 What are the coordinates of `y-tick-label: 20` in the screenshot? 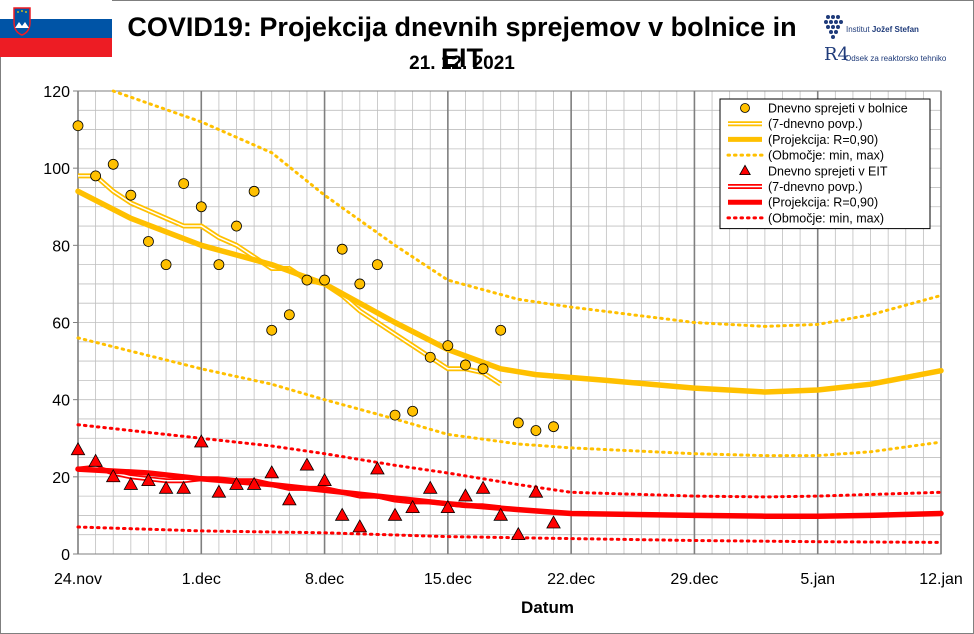 It's located at (61, 478).